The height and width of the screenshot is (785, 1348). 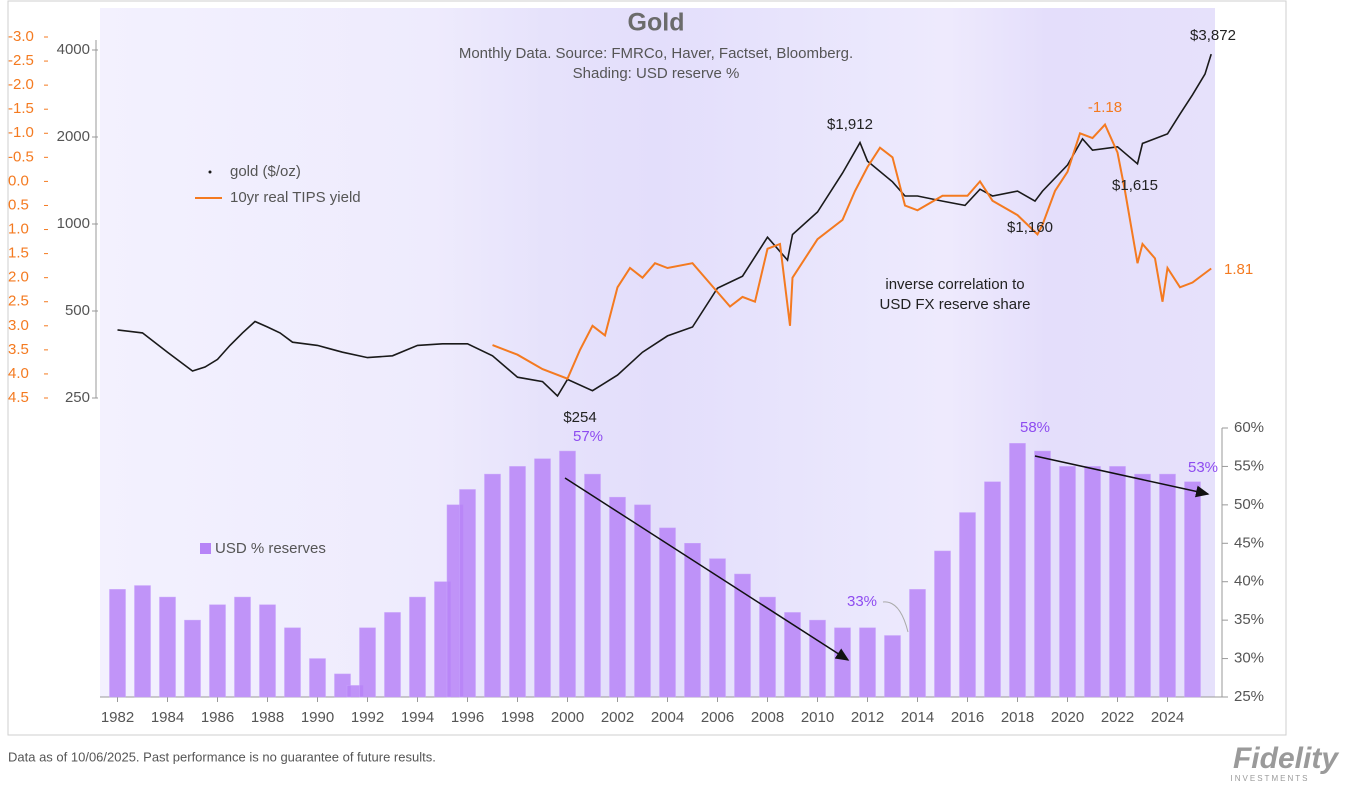 What do you see at coordinates (18, 229) in the screenshot?
I see `y2-tick-label: 1.0` at bounding box center [18, 229].